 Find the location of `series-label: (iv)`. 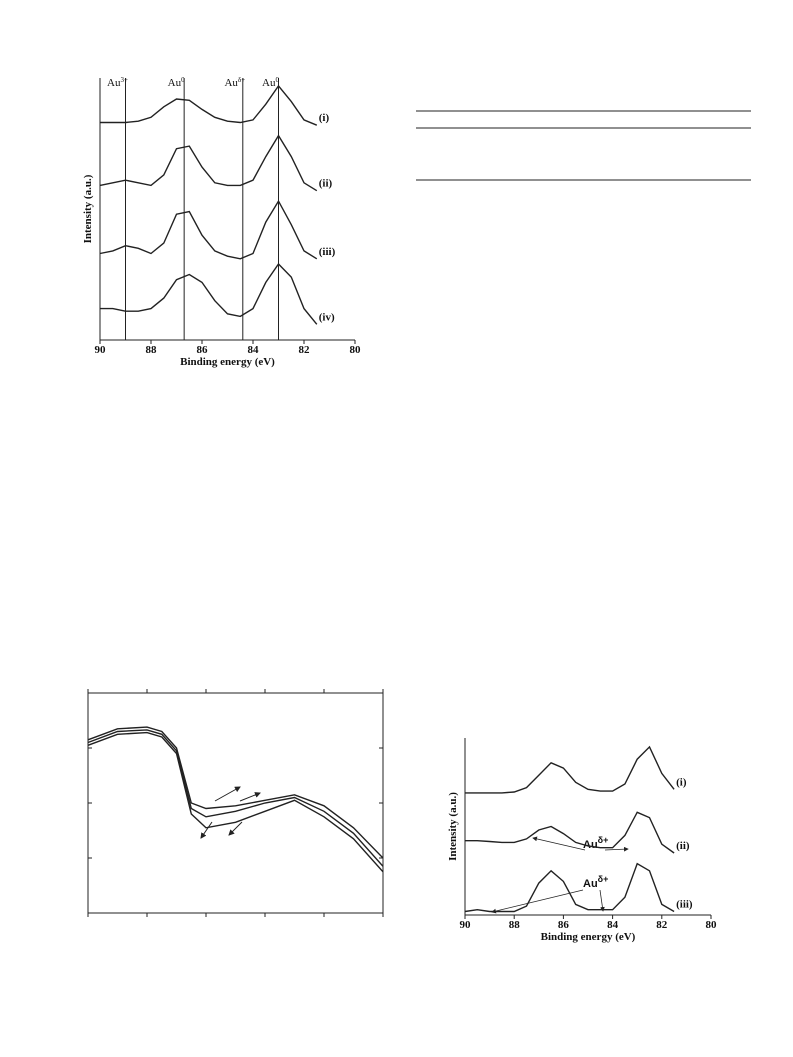

series-label: (iv) is located at coordinates (327, 317).